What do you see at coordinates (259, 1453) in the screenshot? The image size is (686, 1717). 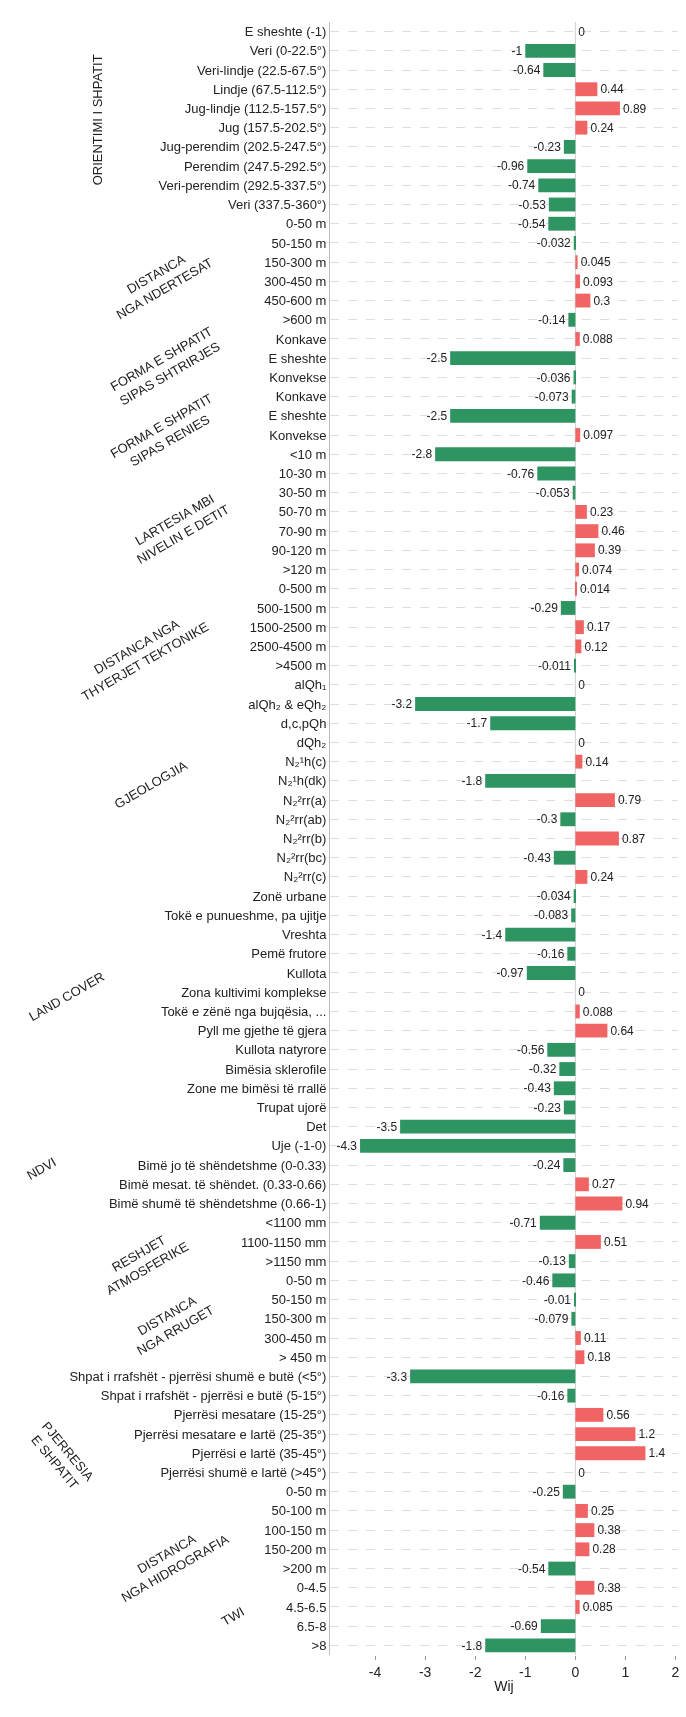 I see `y-tick-label: Pjerrësi e lartë (35-45°)` at bounding box center [259, 1453].